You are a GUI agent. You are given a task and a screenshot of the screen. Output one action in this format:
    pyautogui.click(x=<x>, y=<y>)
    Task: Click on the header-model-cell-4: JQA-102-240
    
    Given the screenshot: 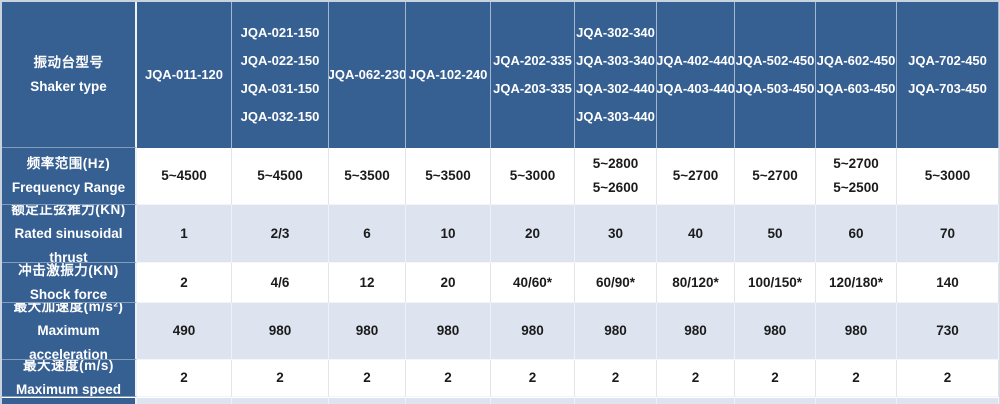 What is the action you would take?
    pyautogui.click(x=448, y=75)
    